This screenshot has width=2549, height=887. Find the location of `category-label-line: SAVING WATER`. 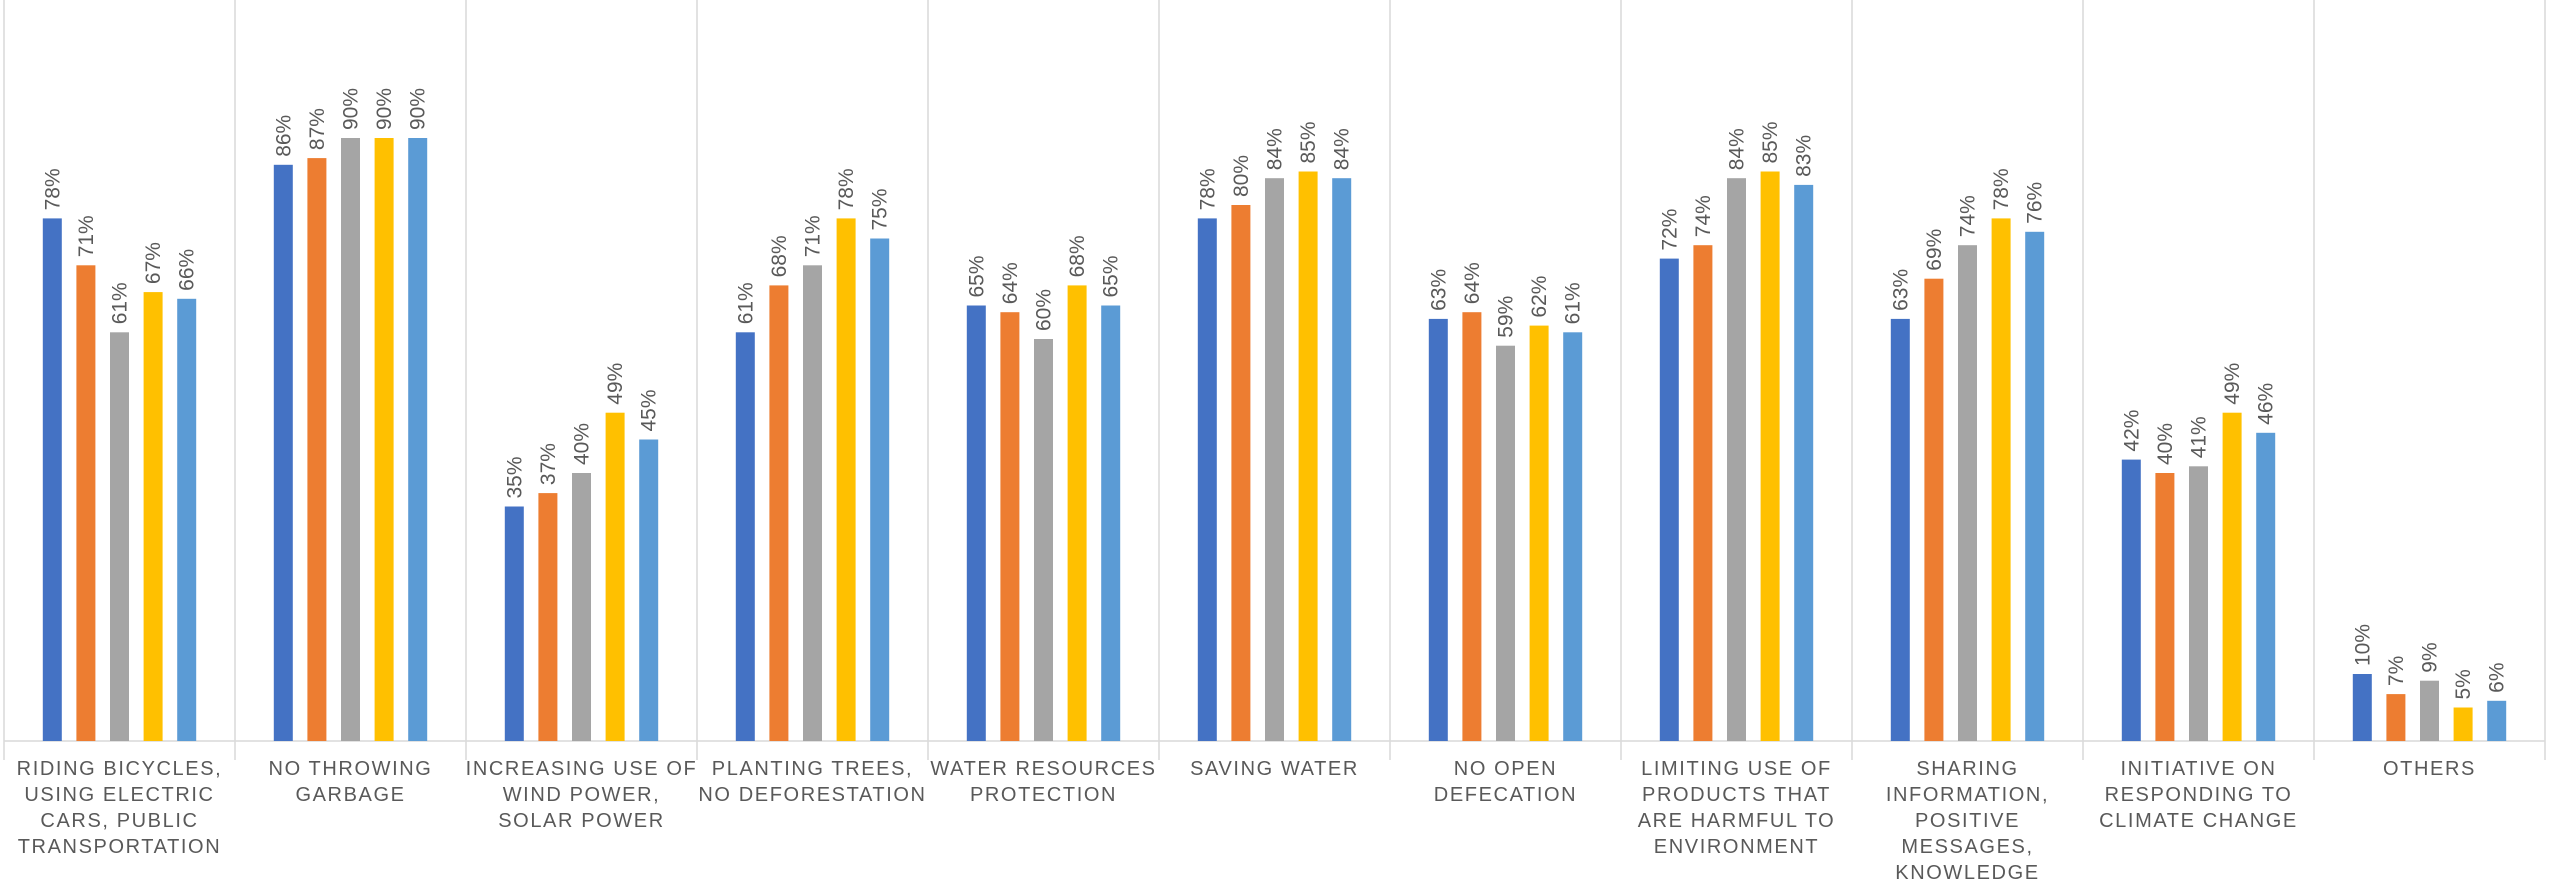

category-label-line: SAVING WATER is located at coordinates (1274, 769).